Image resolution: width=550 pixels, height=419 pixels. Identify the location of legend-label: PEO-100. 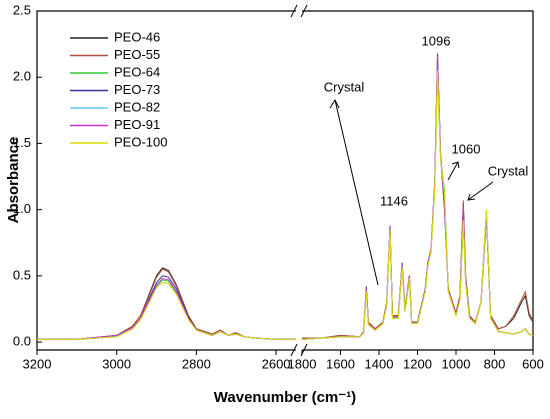
(140, 141).